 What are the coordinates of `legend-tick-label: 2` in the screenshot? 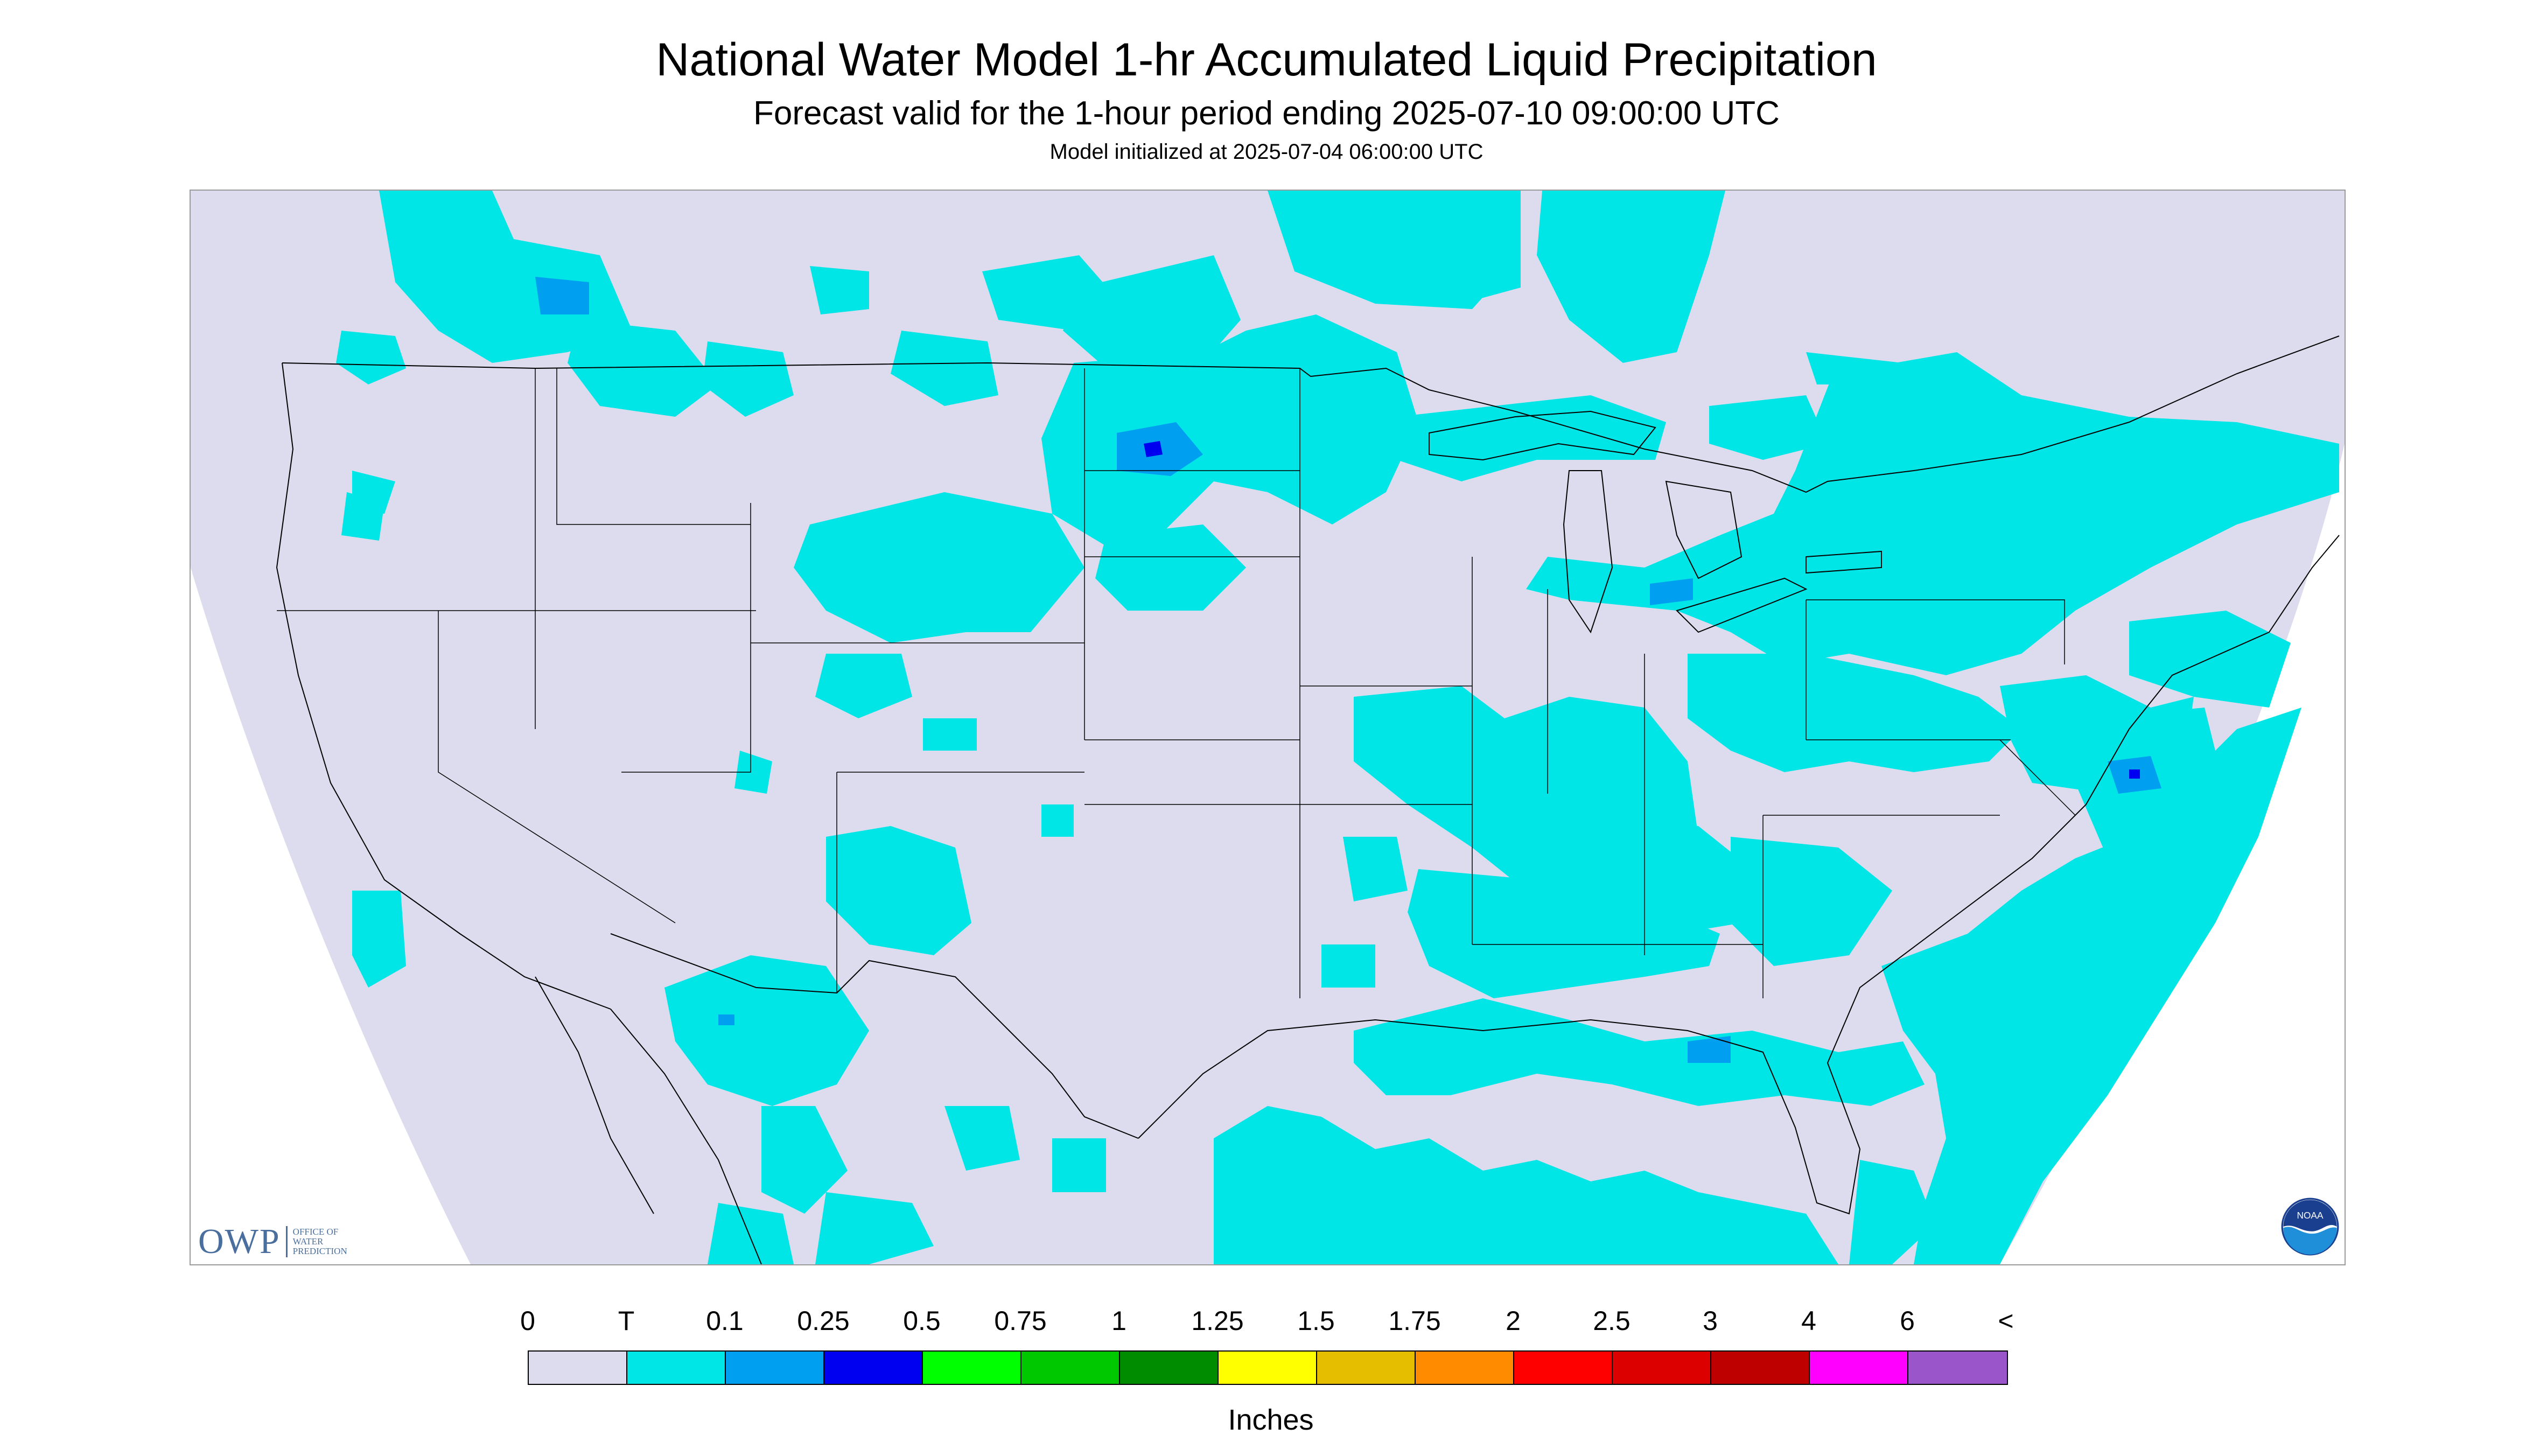 It's located at (1514, 1321).